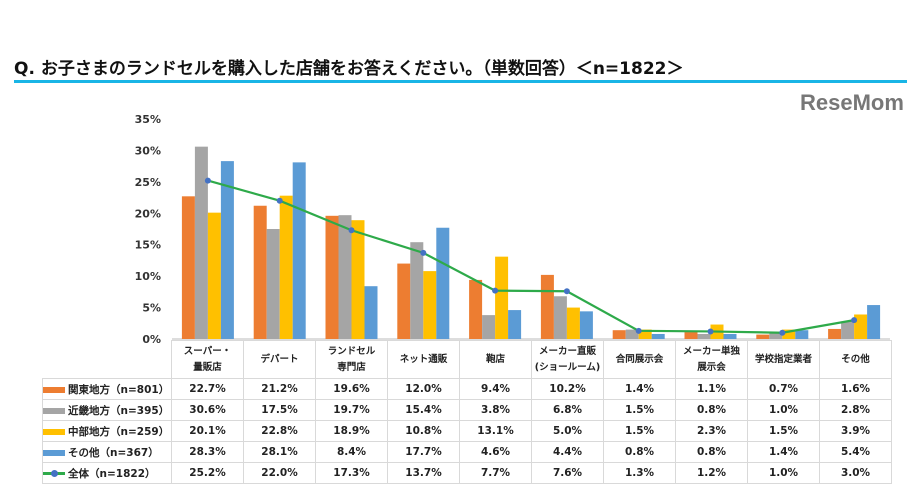  Describe the element at coordinates (495, 473) in the screenshot. I see `data-label: 7.7%` at that location.